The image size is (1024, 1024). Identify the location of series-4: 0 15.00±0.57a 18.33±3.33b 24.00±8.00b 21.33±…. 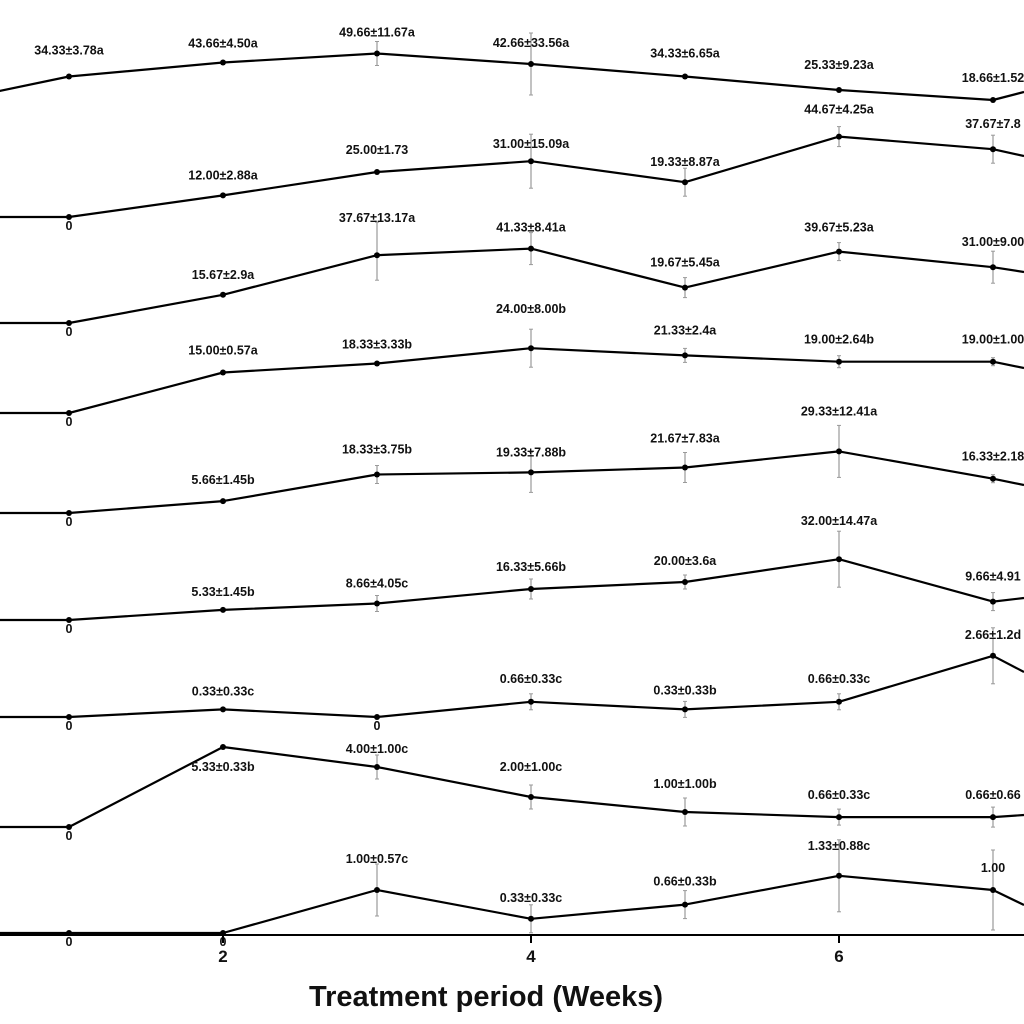
(512, 365).